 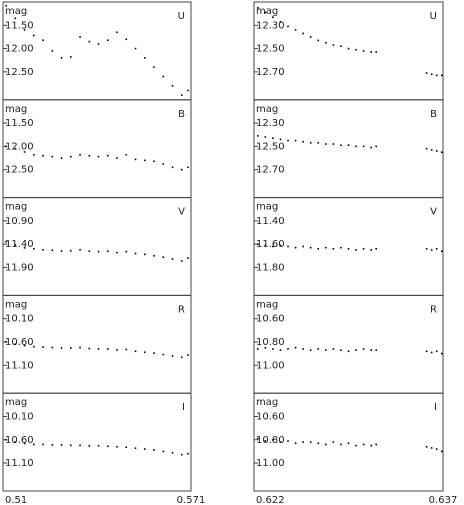 I want to click on y-tick-label: 11.00, so click(x=270, y=365).